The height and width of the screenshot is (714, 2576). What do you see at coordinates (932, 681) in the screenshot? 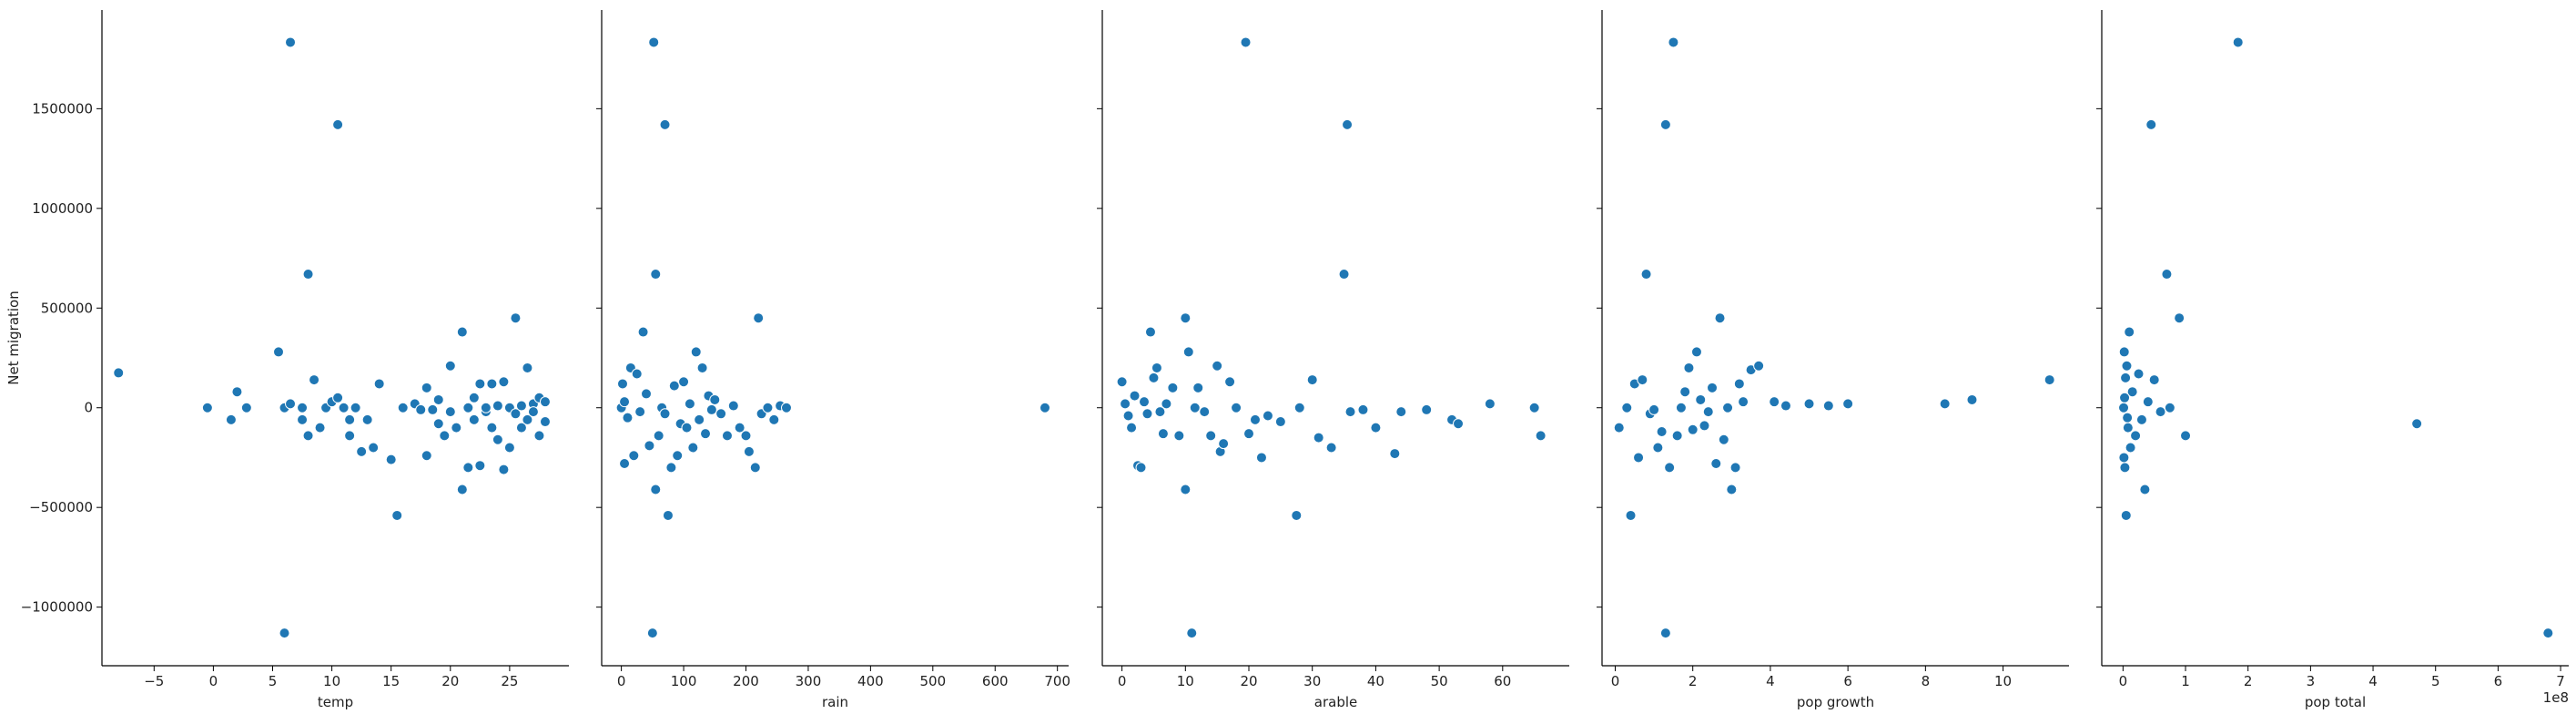
I see `x-tick-label: 500` at bounding box center [932, 681].